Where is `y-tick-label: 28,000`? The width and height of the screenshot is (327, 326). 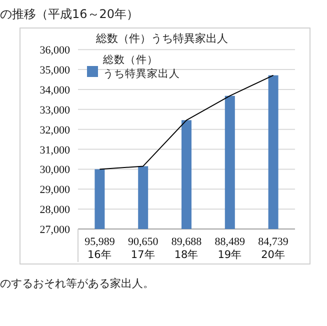
y-tick-label: 28,000 is located at coordinates (55, 210).